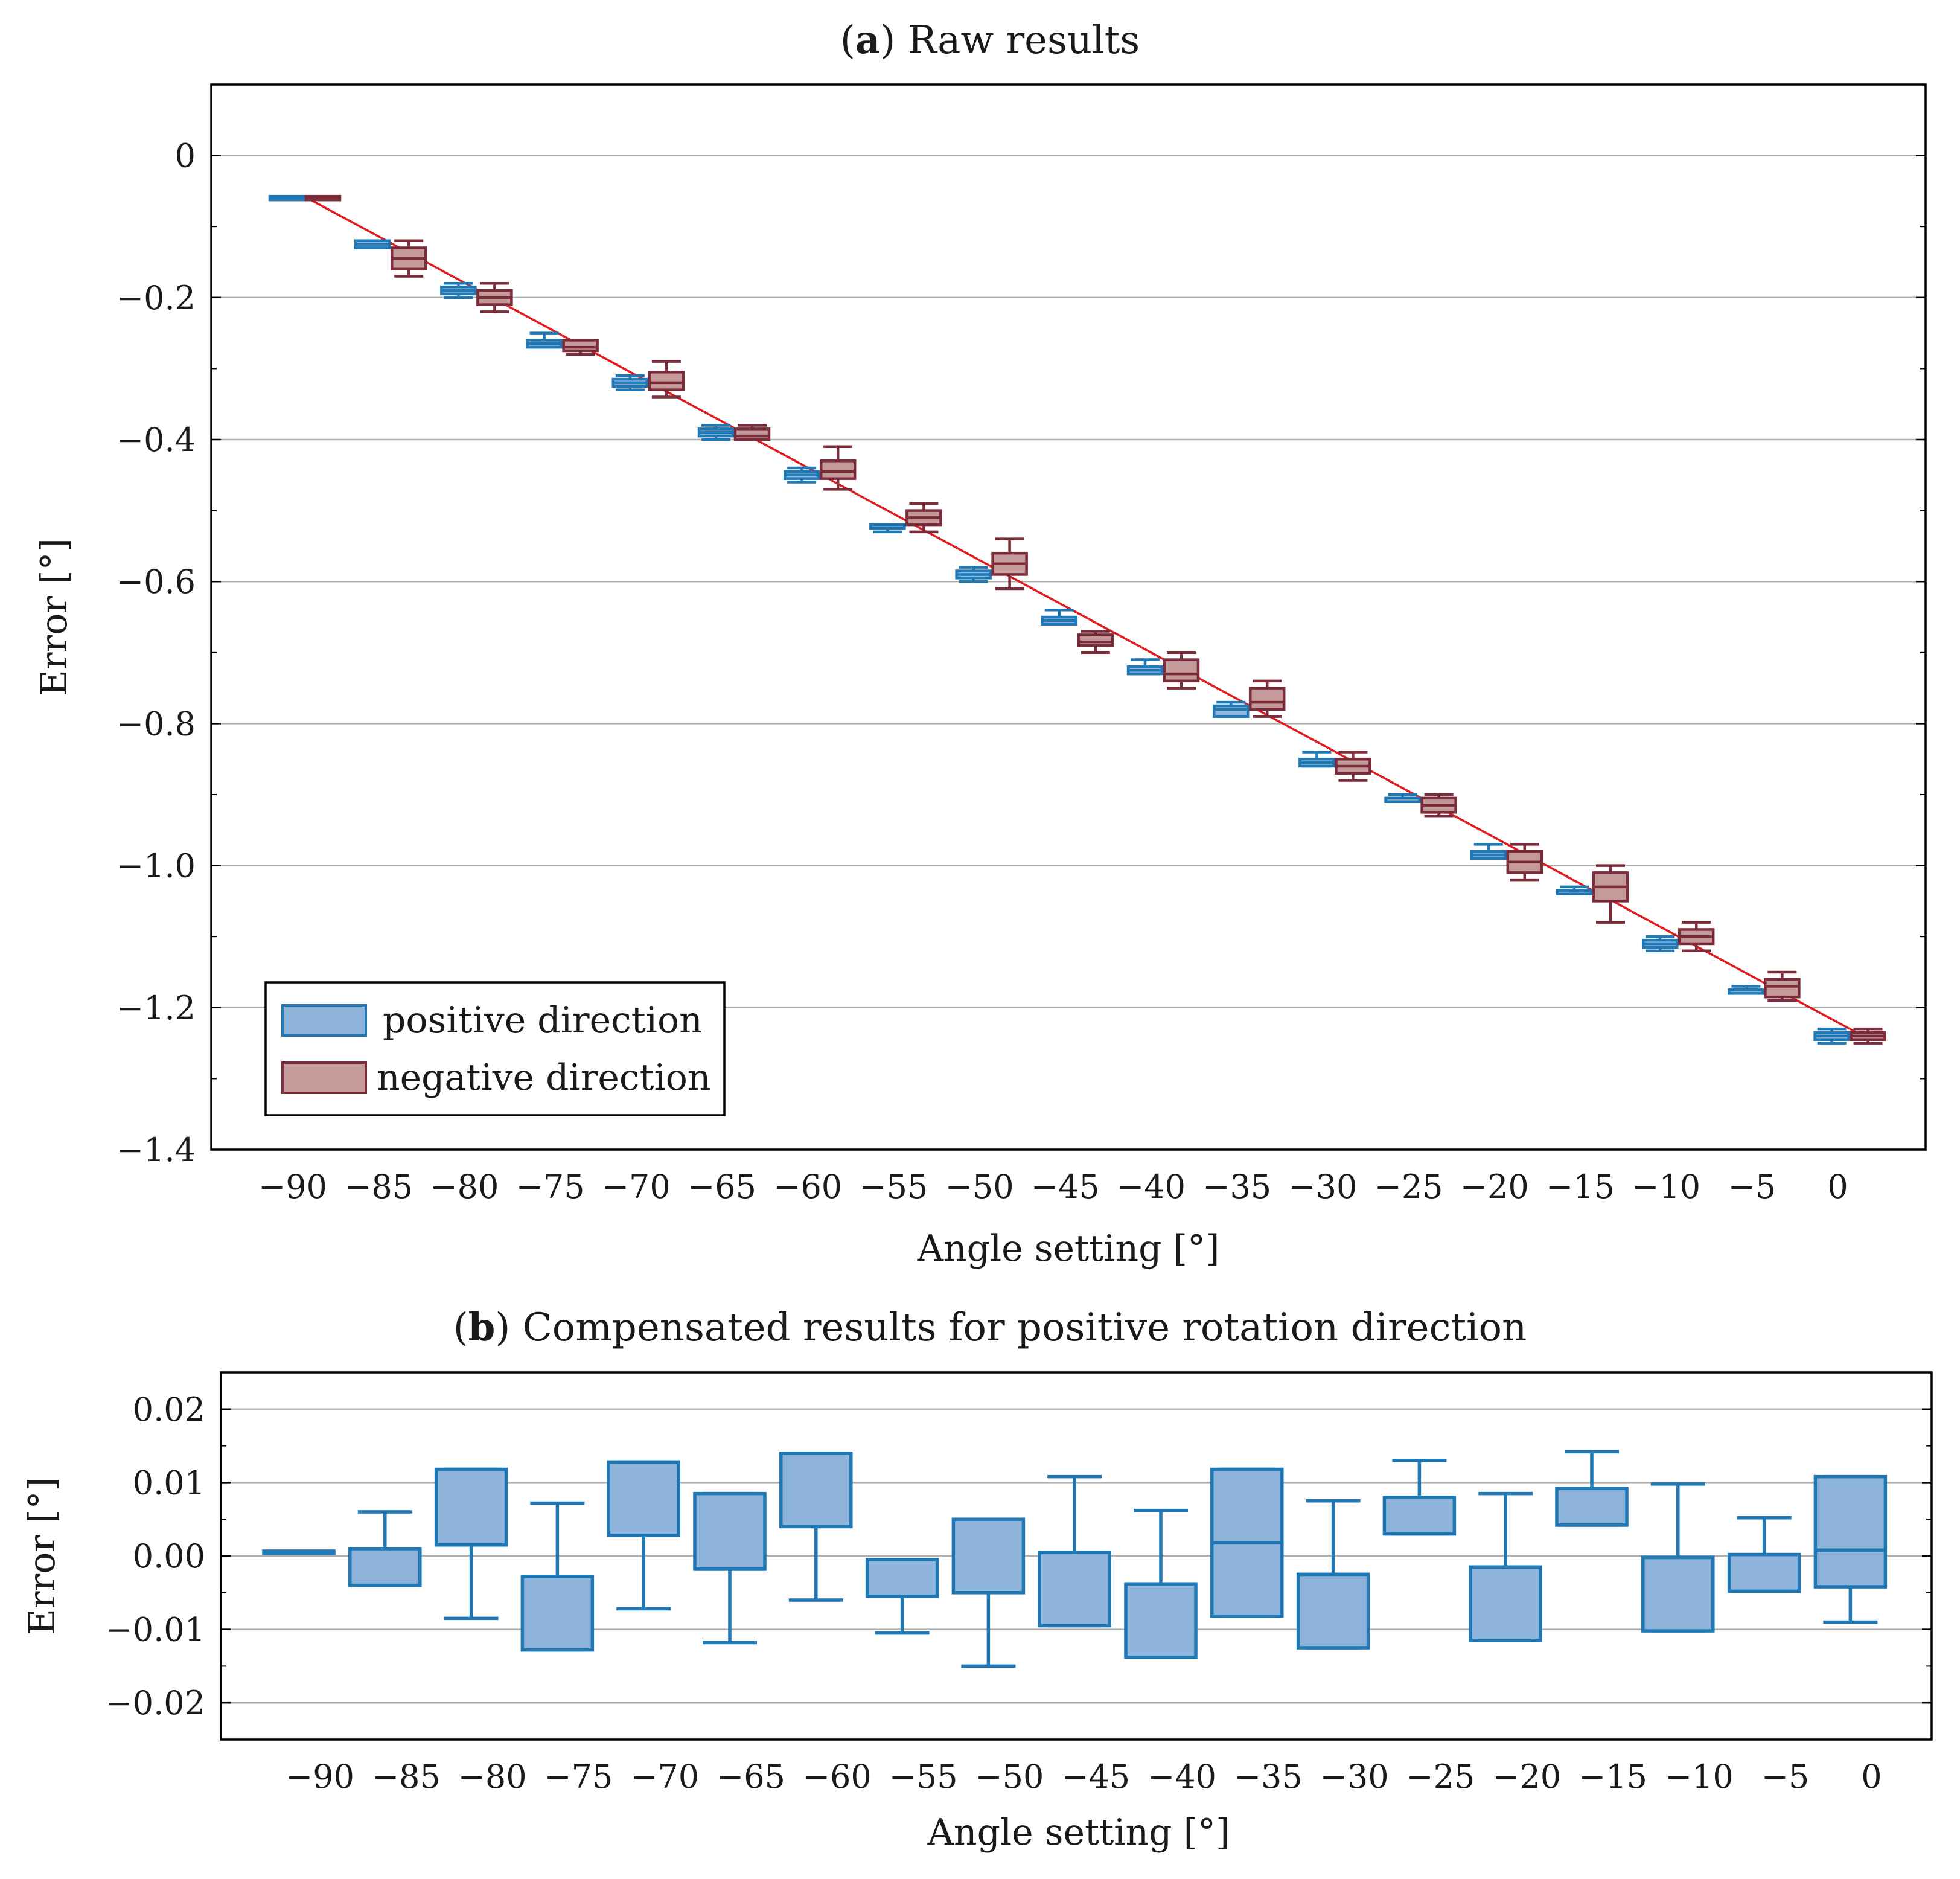 This screenshot has height=1879, width=1960. What do you see at coordinates (495, 1048) in the screenshot?
I see `legend: positive direction negative direction` at bounding box center [495, 1048].